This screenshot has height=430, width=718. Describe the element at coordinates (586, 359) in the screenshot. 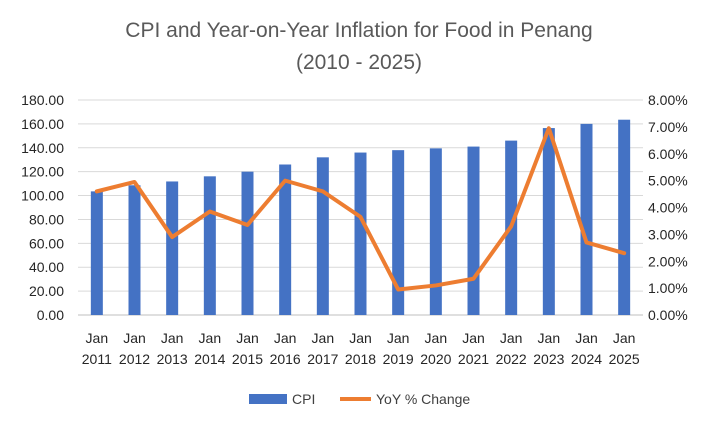

I see `x-tick-label-line: 2024` at that location.